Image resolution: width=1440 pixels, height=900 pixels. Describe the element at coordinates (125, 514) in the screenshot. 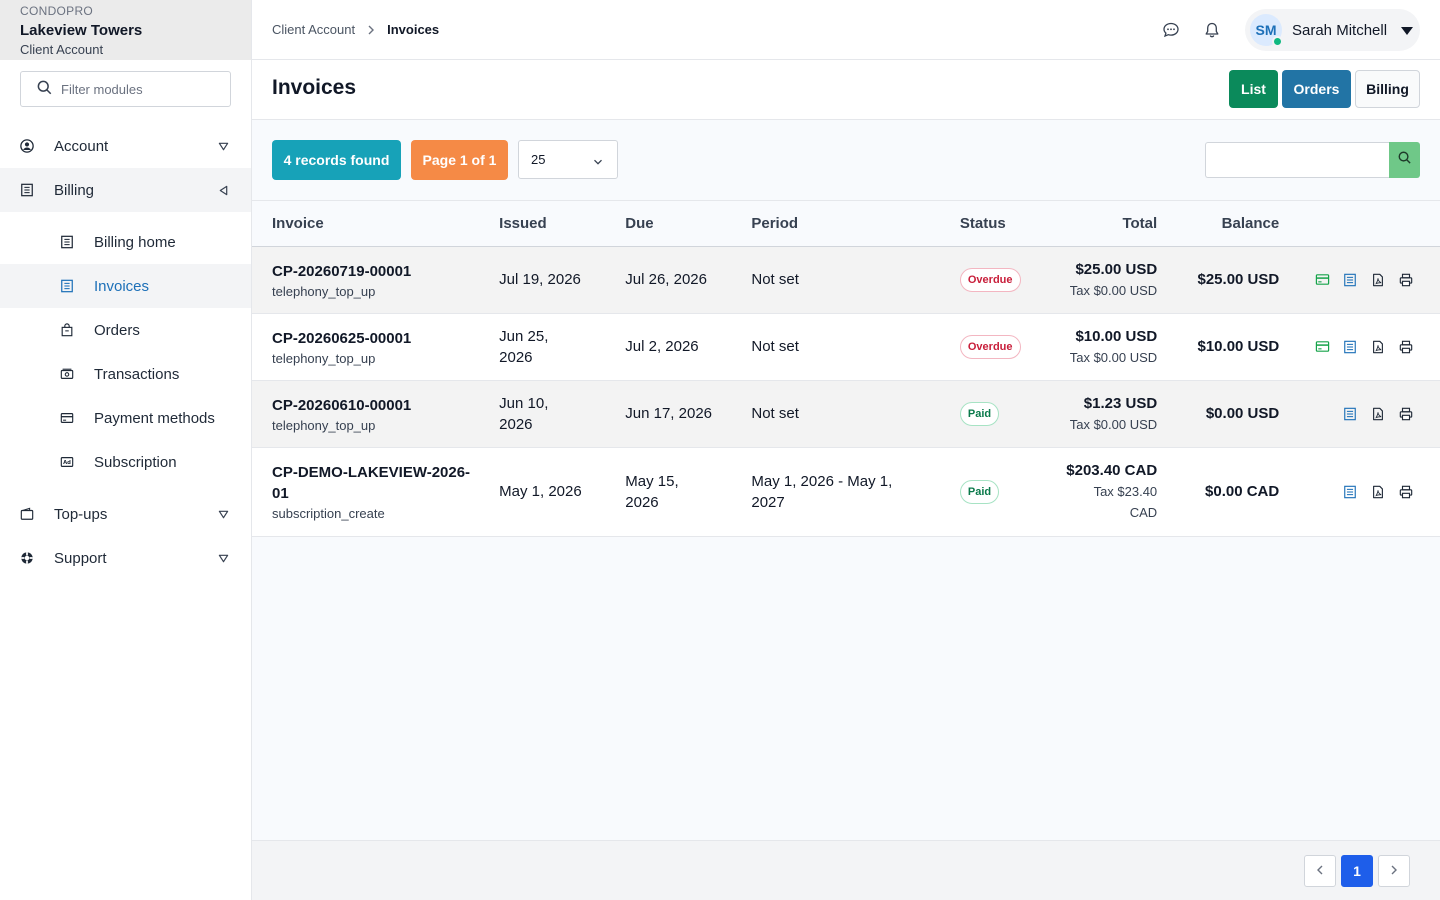

I see `sidebar-item-top-ups: Top-ups` at that location.